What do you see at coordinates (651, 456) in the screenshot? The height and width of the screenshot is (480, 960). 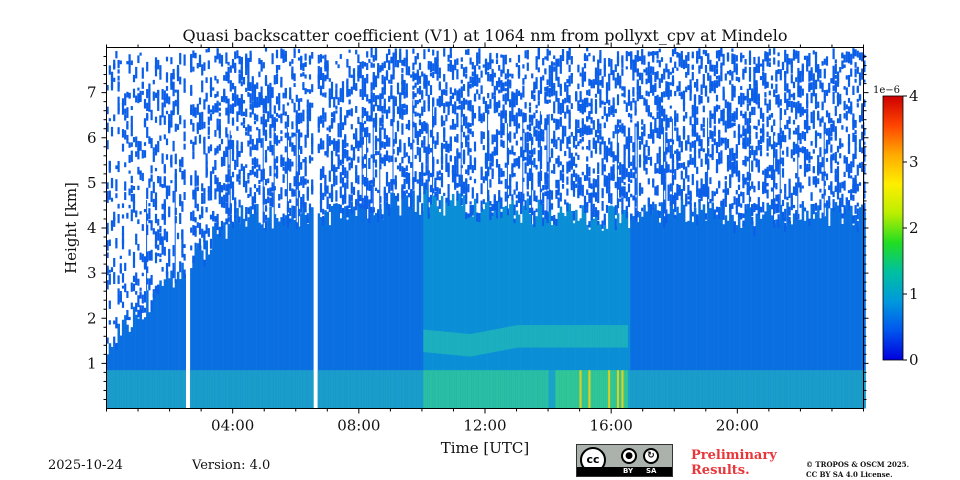 I see `sa-icon: ↻` at bounding box center [651, 456].